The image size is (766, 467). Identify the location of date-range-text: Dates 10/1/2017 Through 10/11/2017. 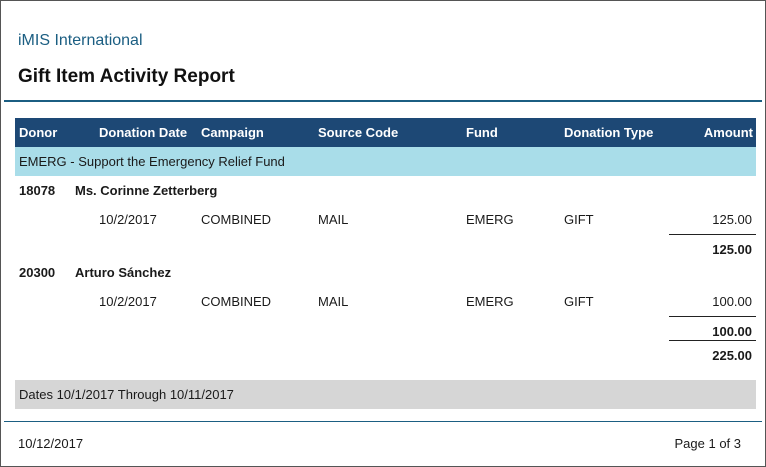
(126, 394).